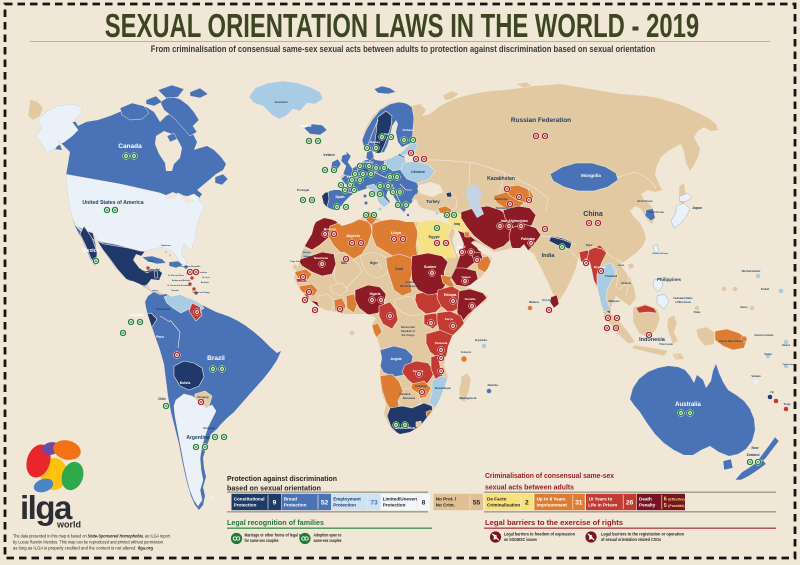  What do you see at coordinates (249, 499) in the screenshot?
I see `svg-text: Constitutional` at bounding box center [249, 499].